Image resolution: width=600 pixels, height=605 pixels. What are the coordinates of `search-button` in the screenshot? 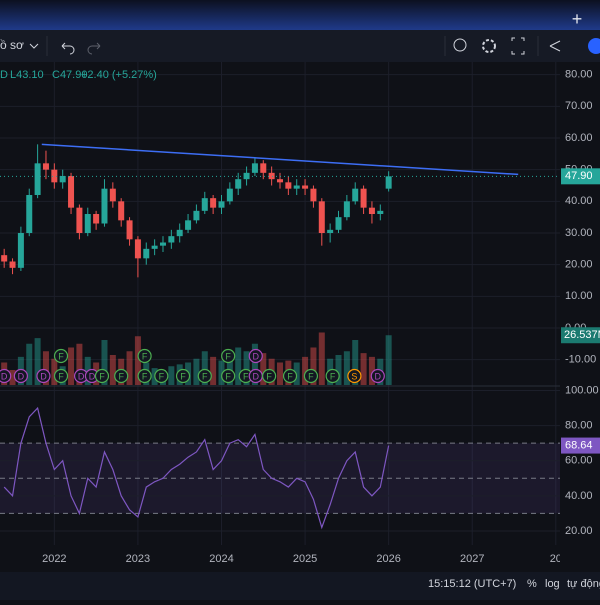 It's located at (460, 45).